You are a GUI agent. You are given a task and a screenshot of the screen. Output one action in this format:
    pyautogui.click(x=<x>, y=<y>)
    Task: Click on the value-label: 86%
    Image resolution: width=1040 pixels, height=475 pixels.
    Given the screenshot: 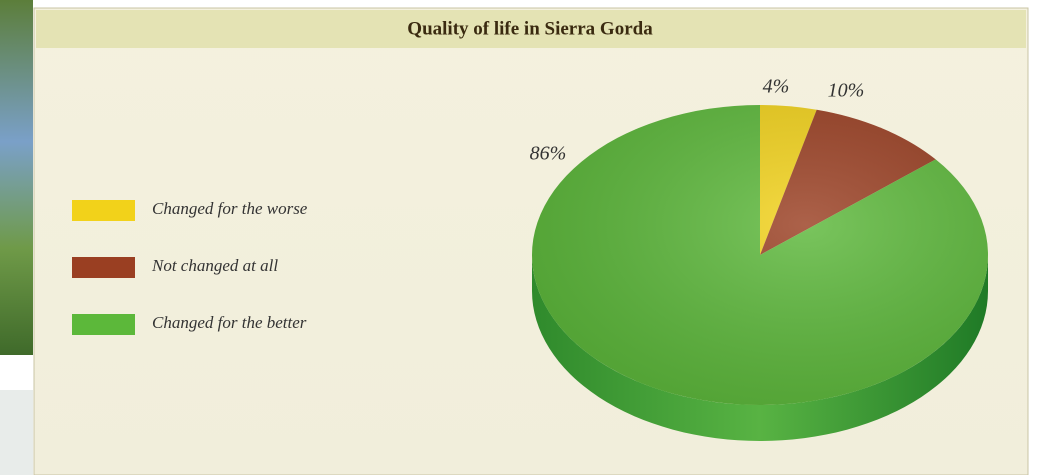 What is the action you would take?
    pyautogui.click(x=548, y=154)
    